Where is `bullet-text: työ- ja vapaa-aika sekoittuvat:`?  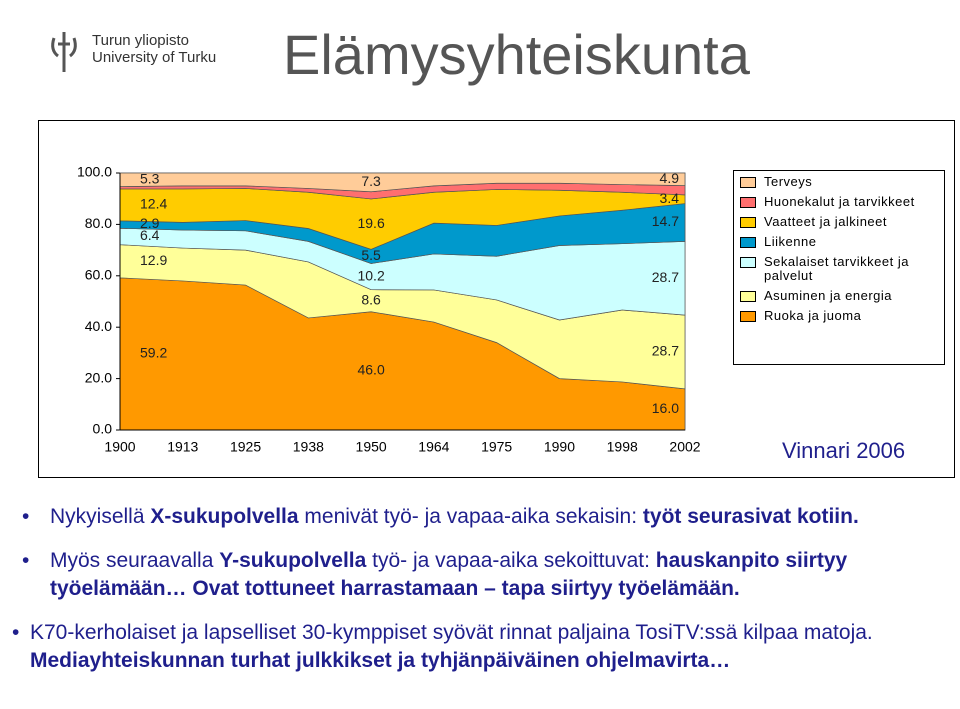
bullet-text: työ- ja vapaa-aika sekoittuvat: is located at coordinates (511, 560).